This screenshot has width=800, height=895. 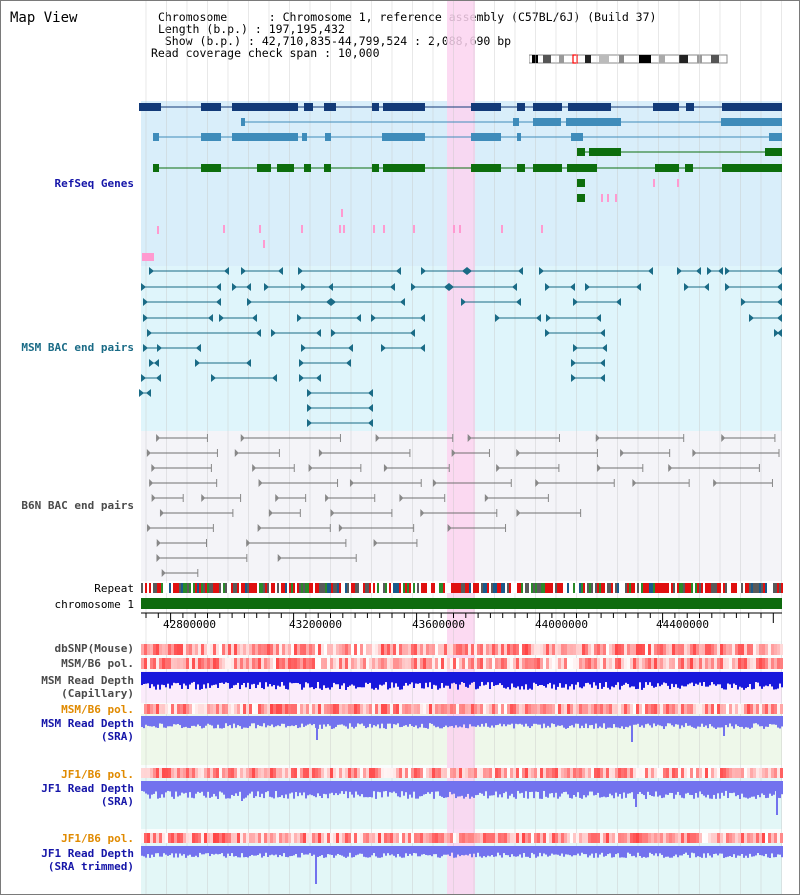 I want to click on gene-exon, so click(x=156, y=137).